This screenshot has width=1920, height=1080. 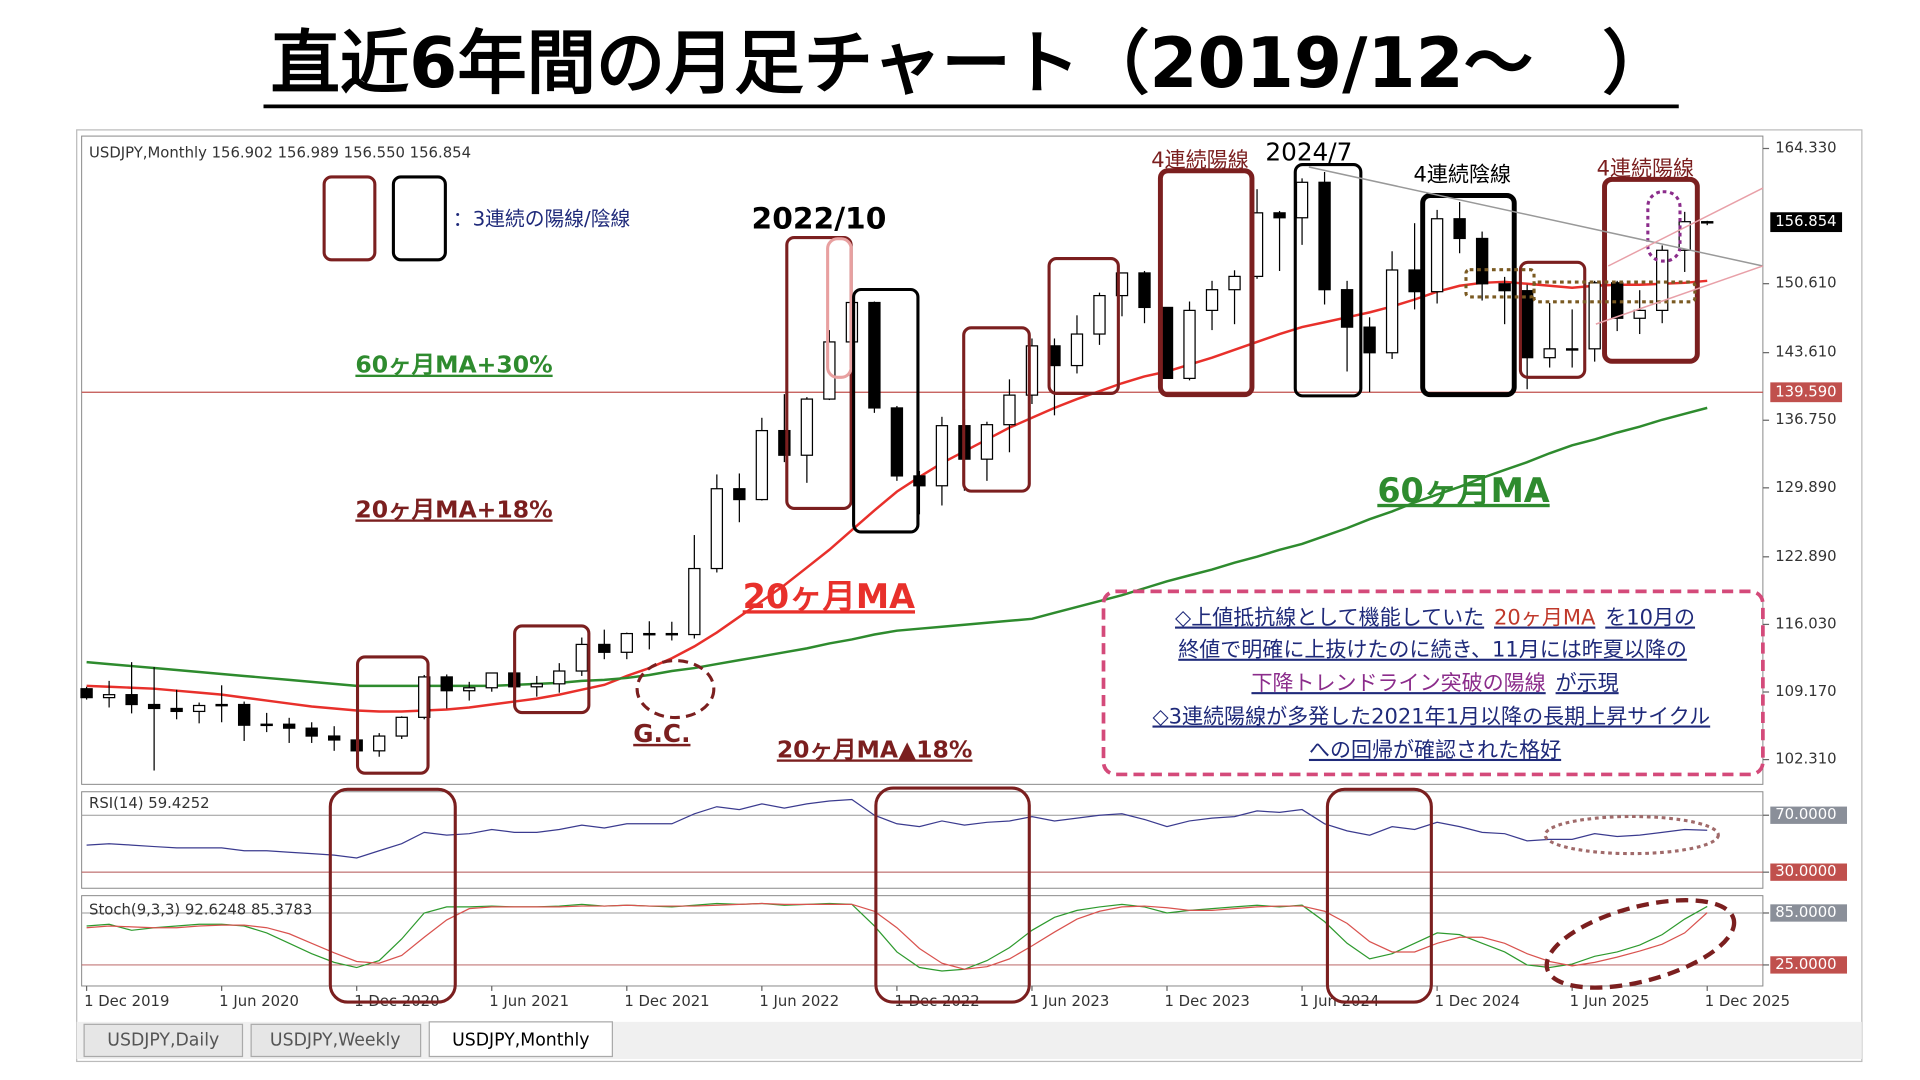 What do you see at coordinates (1431, 716) in the screenshot?
I see `callout-line: ◇3連続陽線が多発した2021年1月以降の長期上昇サイクル` at bounding box center [1431, 716].